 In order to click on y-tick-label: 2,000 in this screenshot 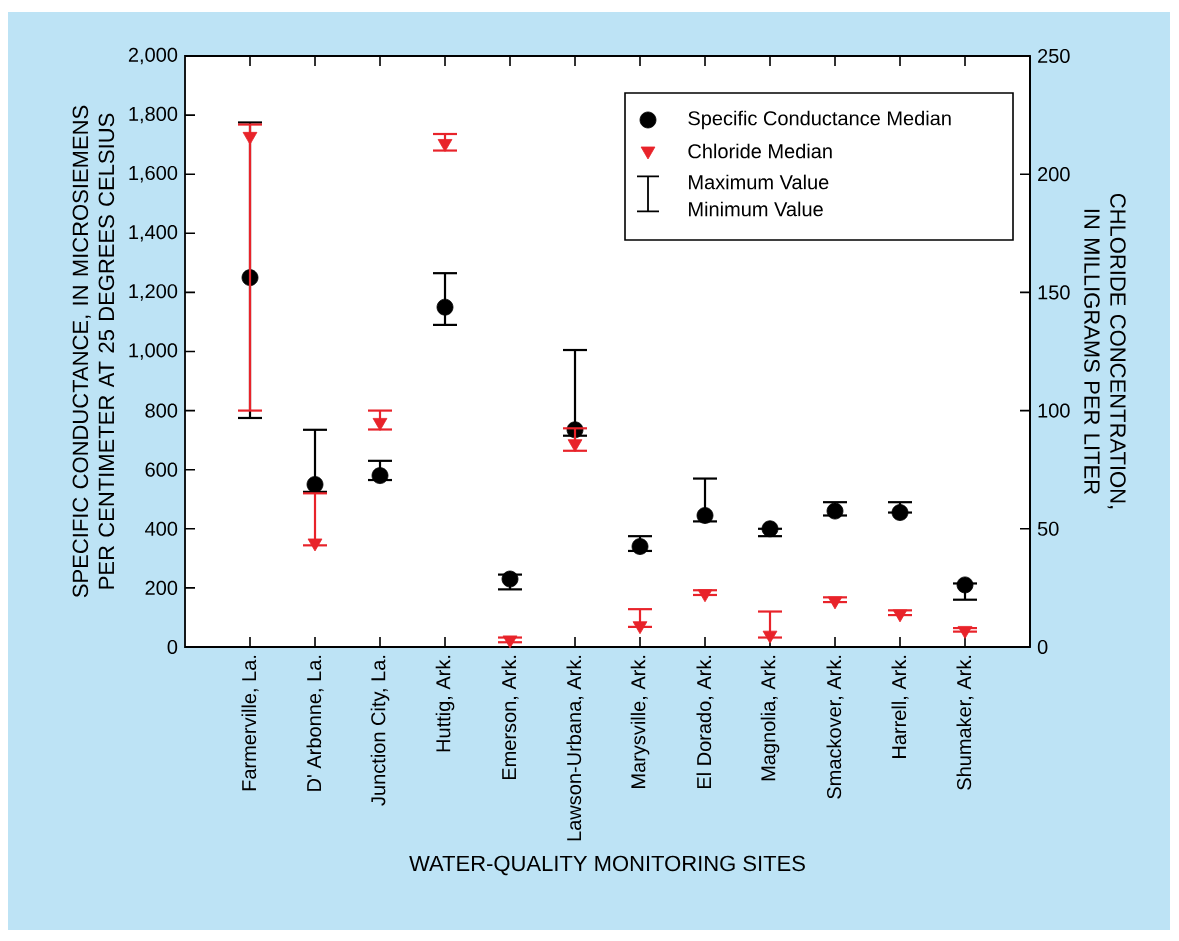, I will do `click(153, 56)`.